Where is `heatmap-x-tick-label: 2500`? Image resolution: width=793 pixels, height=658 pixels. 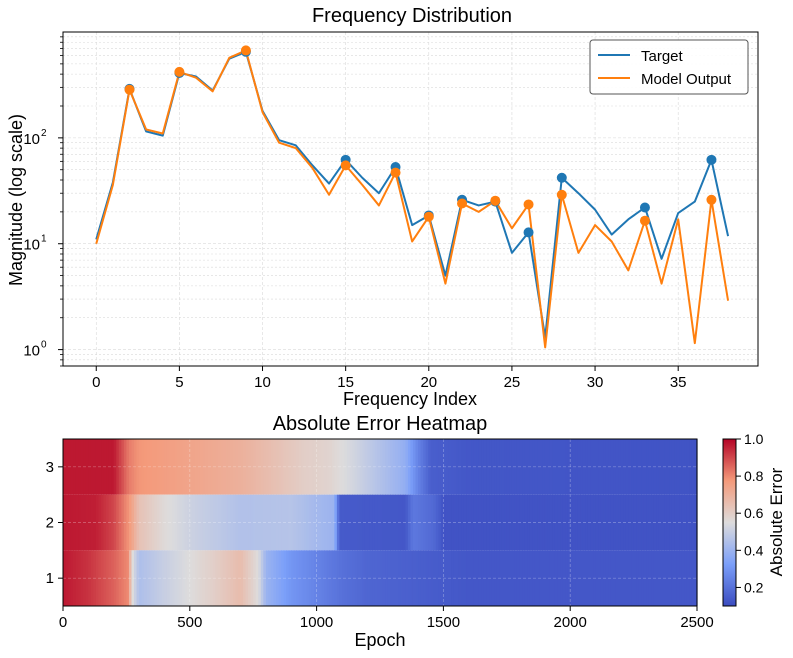
heatmap-x-tick-label: 2500 is located at coordinates (696, 622).